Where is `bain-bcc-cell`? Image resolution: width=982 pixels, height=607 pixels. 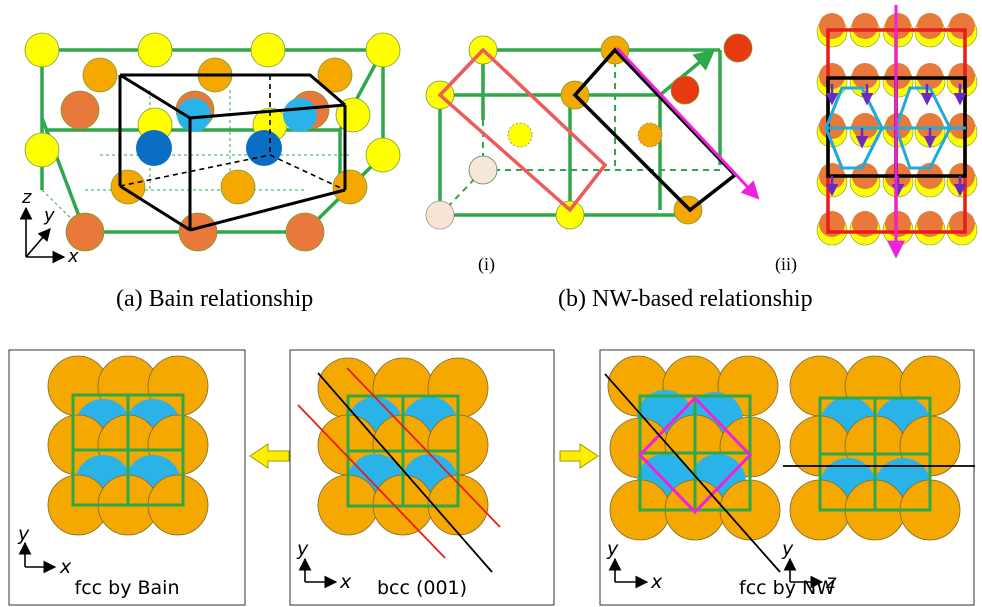 bain-bcc-cell is located at coordinates (232, 152).